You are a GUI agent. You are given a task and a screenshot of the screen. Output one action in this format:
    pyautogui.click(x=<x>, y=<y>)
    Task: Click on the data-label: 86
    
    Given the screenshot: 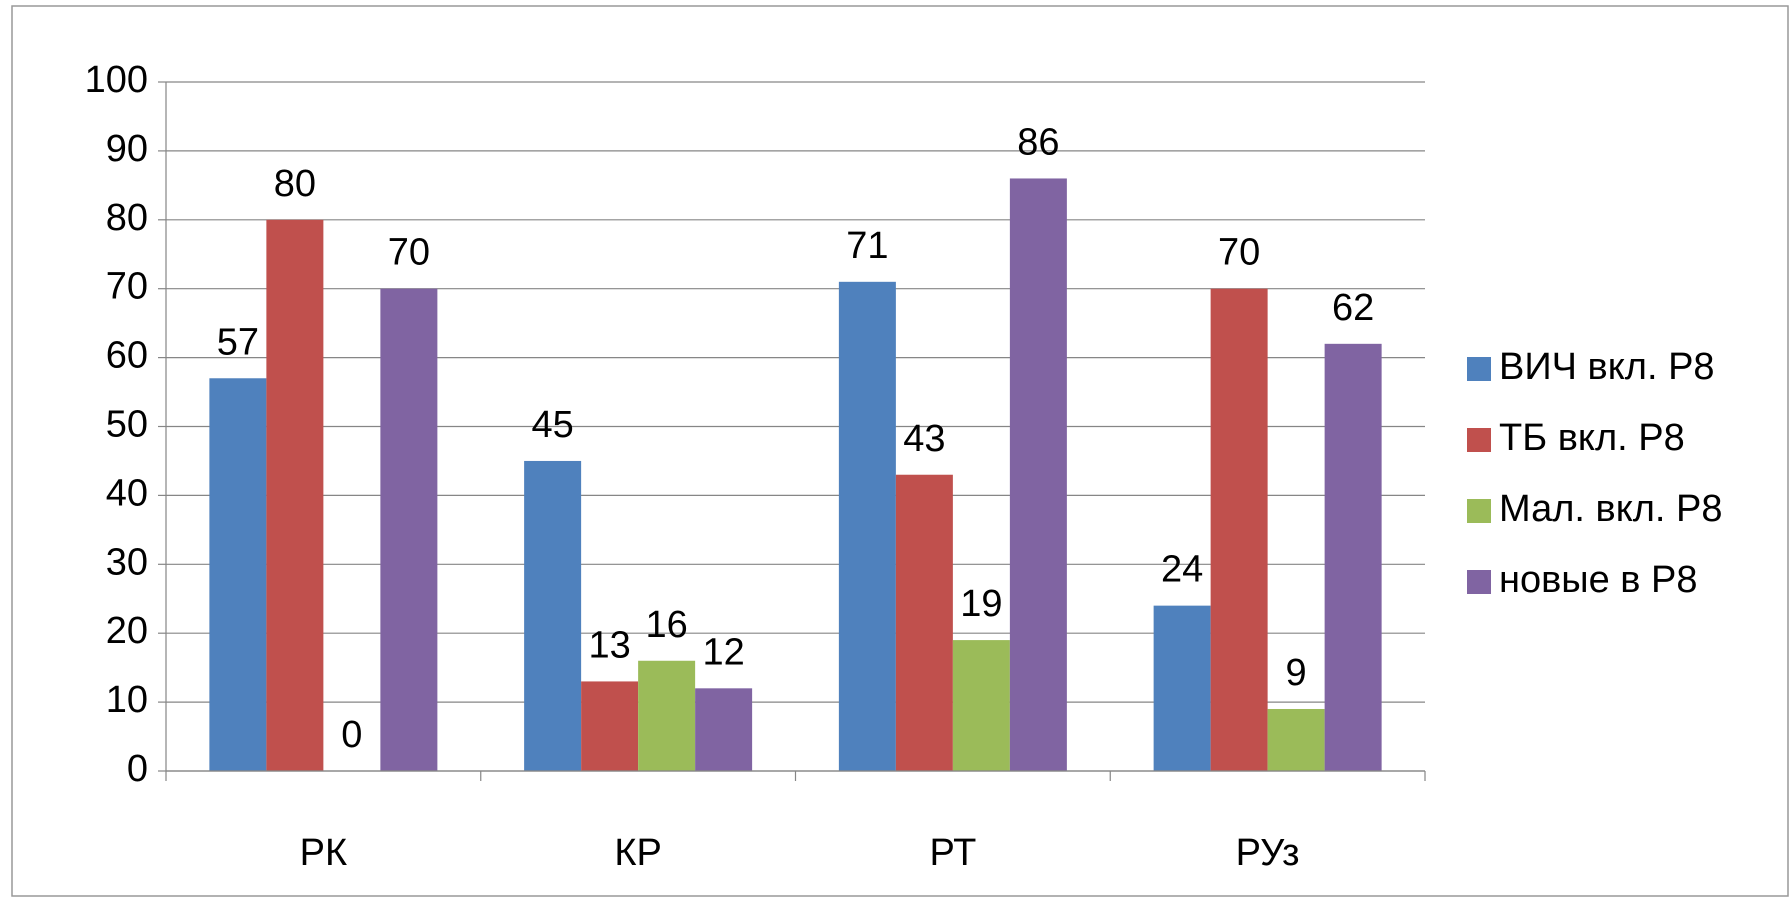 What is the action you would take?
    pyautogui.click(x=1038, y=142)
    